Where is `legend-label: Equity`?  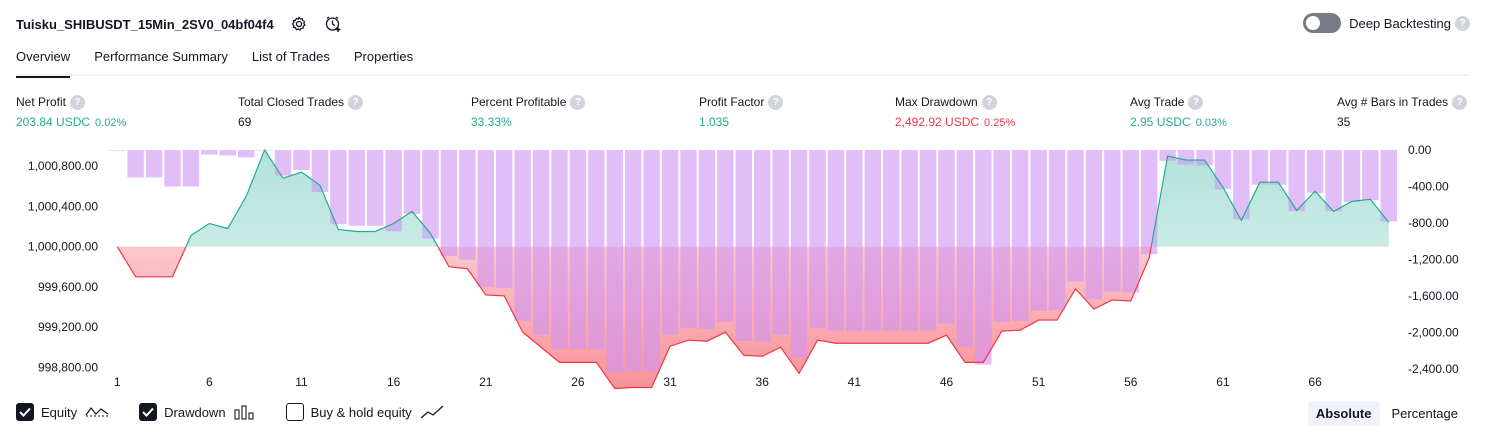 legend-label: Equity is located at coordinates (59, 412).